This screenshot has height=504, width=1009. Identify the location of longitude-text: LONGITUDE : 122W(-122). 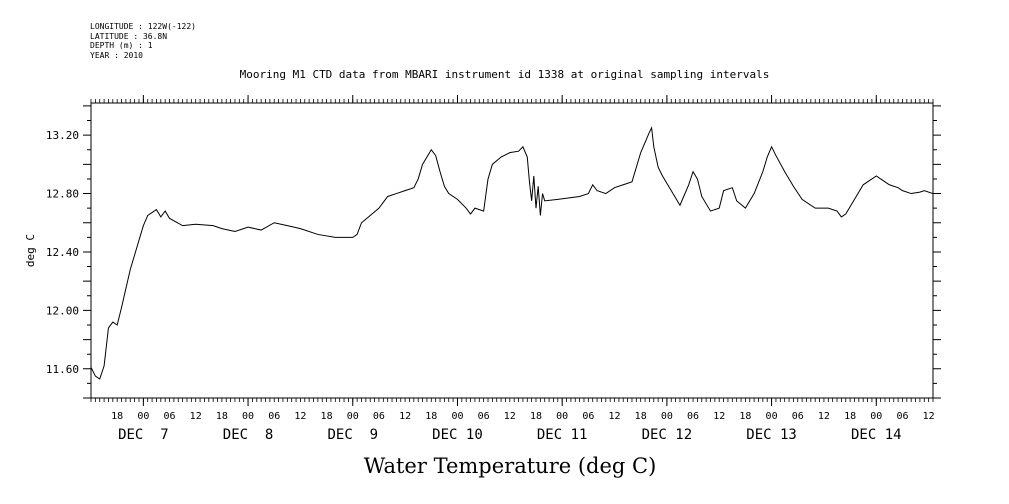
(143, 26).